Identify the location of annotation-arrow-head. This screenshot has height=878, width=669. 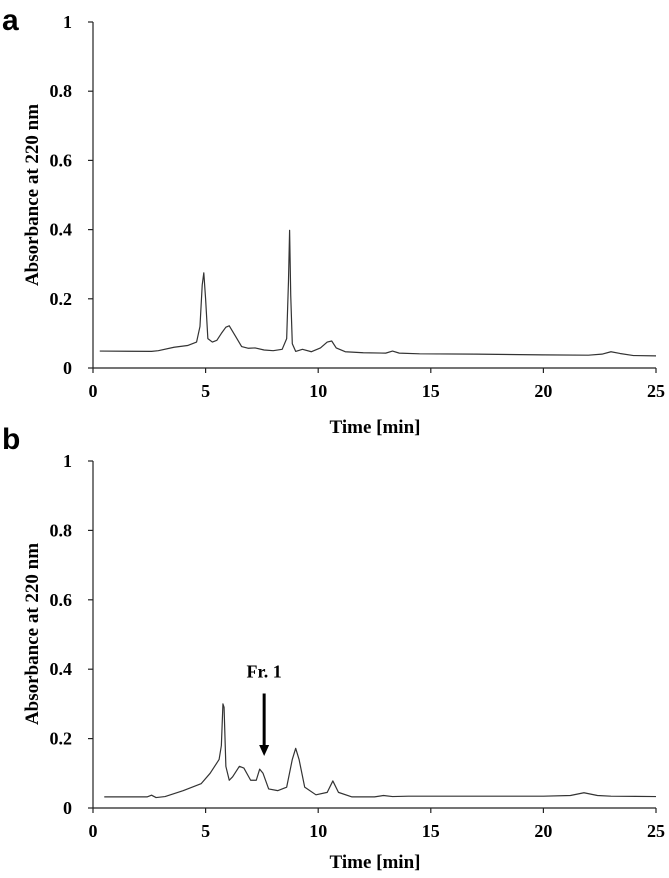
(264, 750).